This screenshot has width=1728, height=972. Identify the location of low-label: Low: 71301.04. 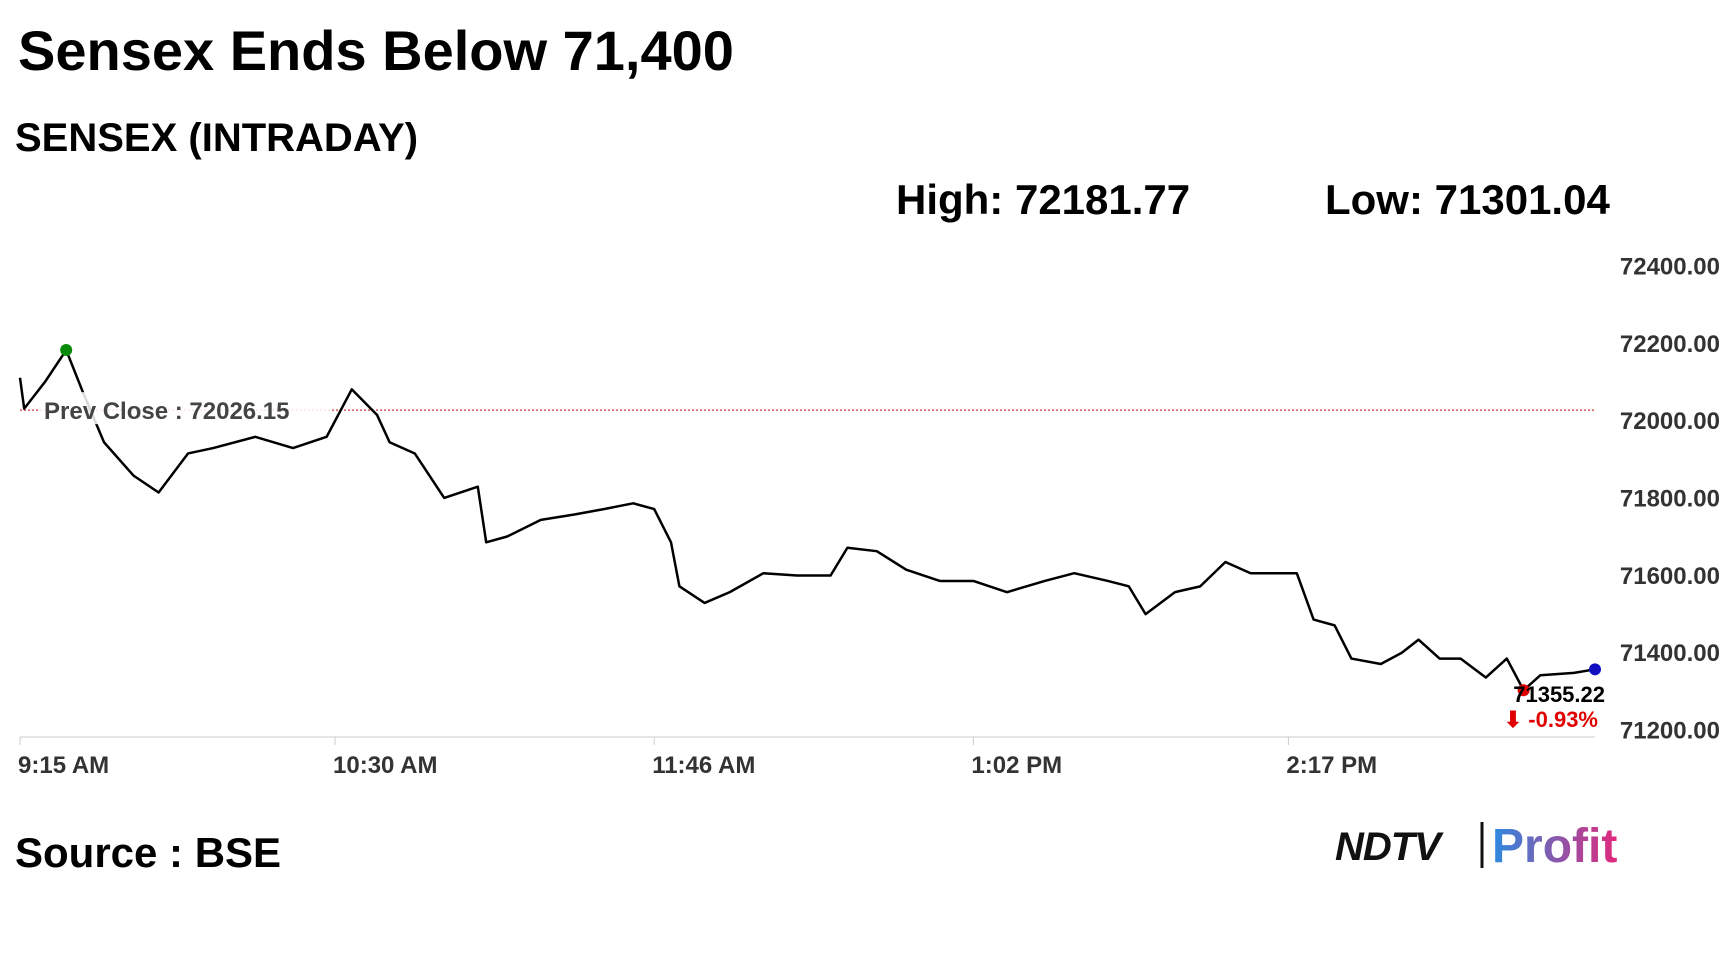
(1467, 199).